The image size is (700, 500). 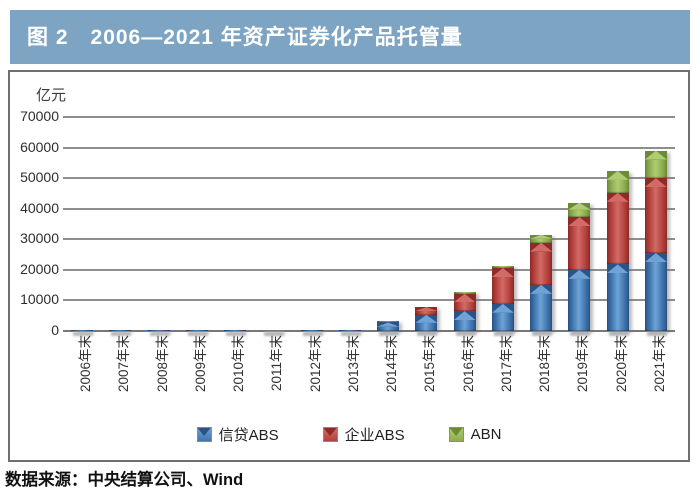 I want to click on legend-item-企业ABS: 企业ABS, so click(x=363, y=434).